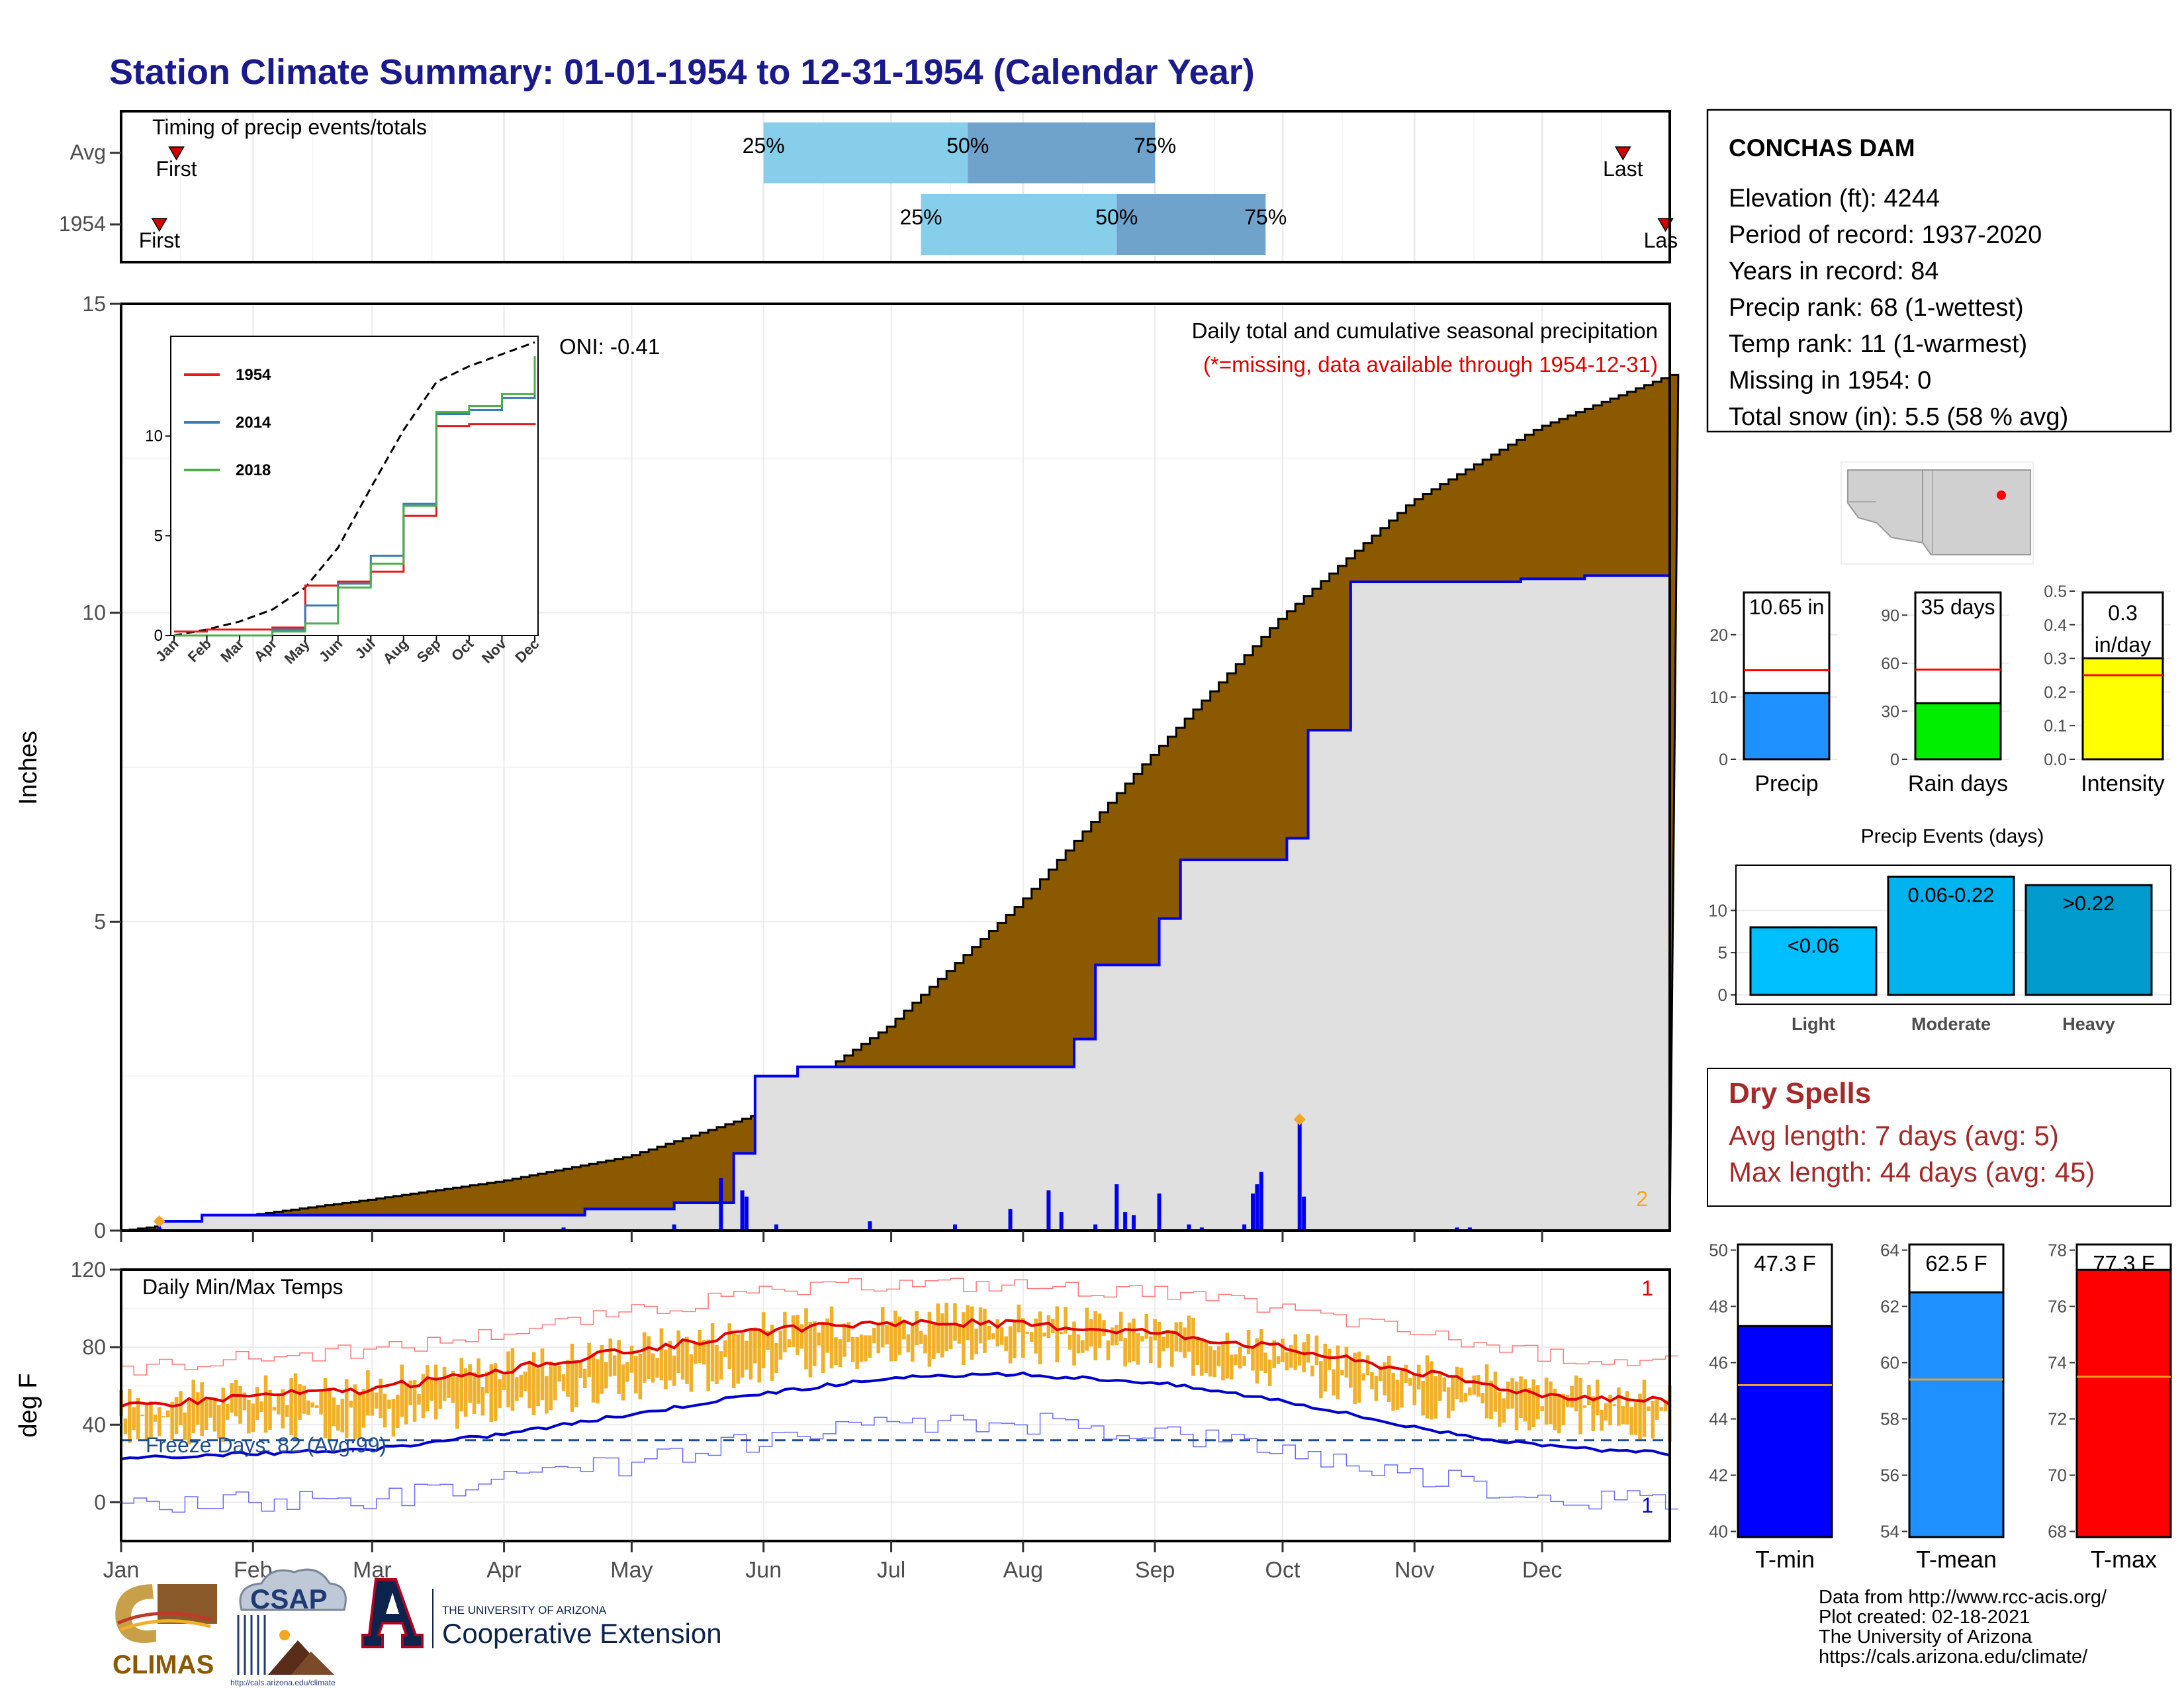 The image size is (2184, 1688). What do you see at coordinates (895, 1415) in the screenshot?
I see `avg-min-temp-line` at bounding box center [895, 1415].